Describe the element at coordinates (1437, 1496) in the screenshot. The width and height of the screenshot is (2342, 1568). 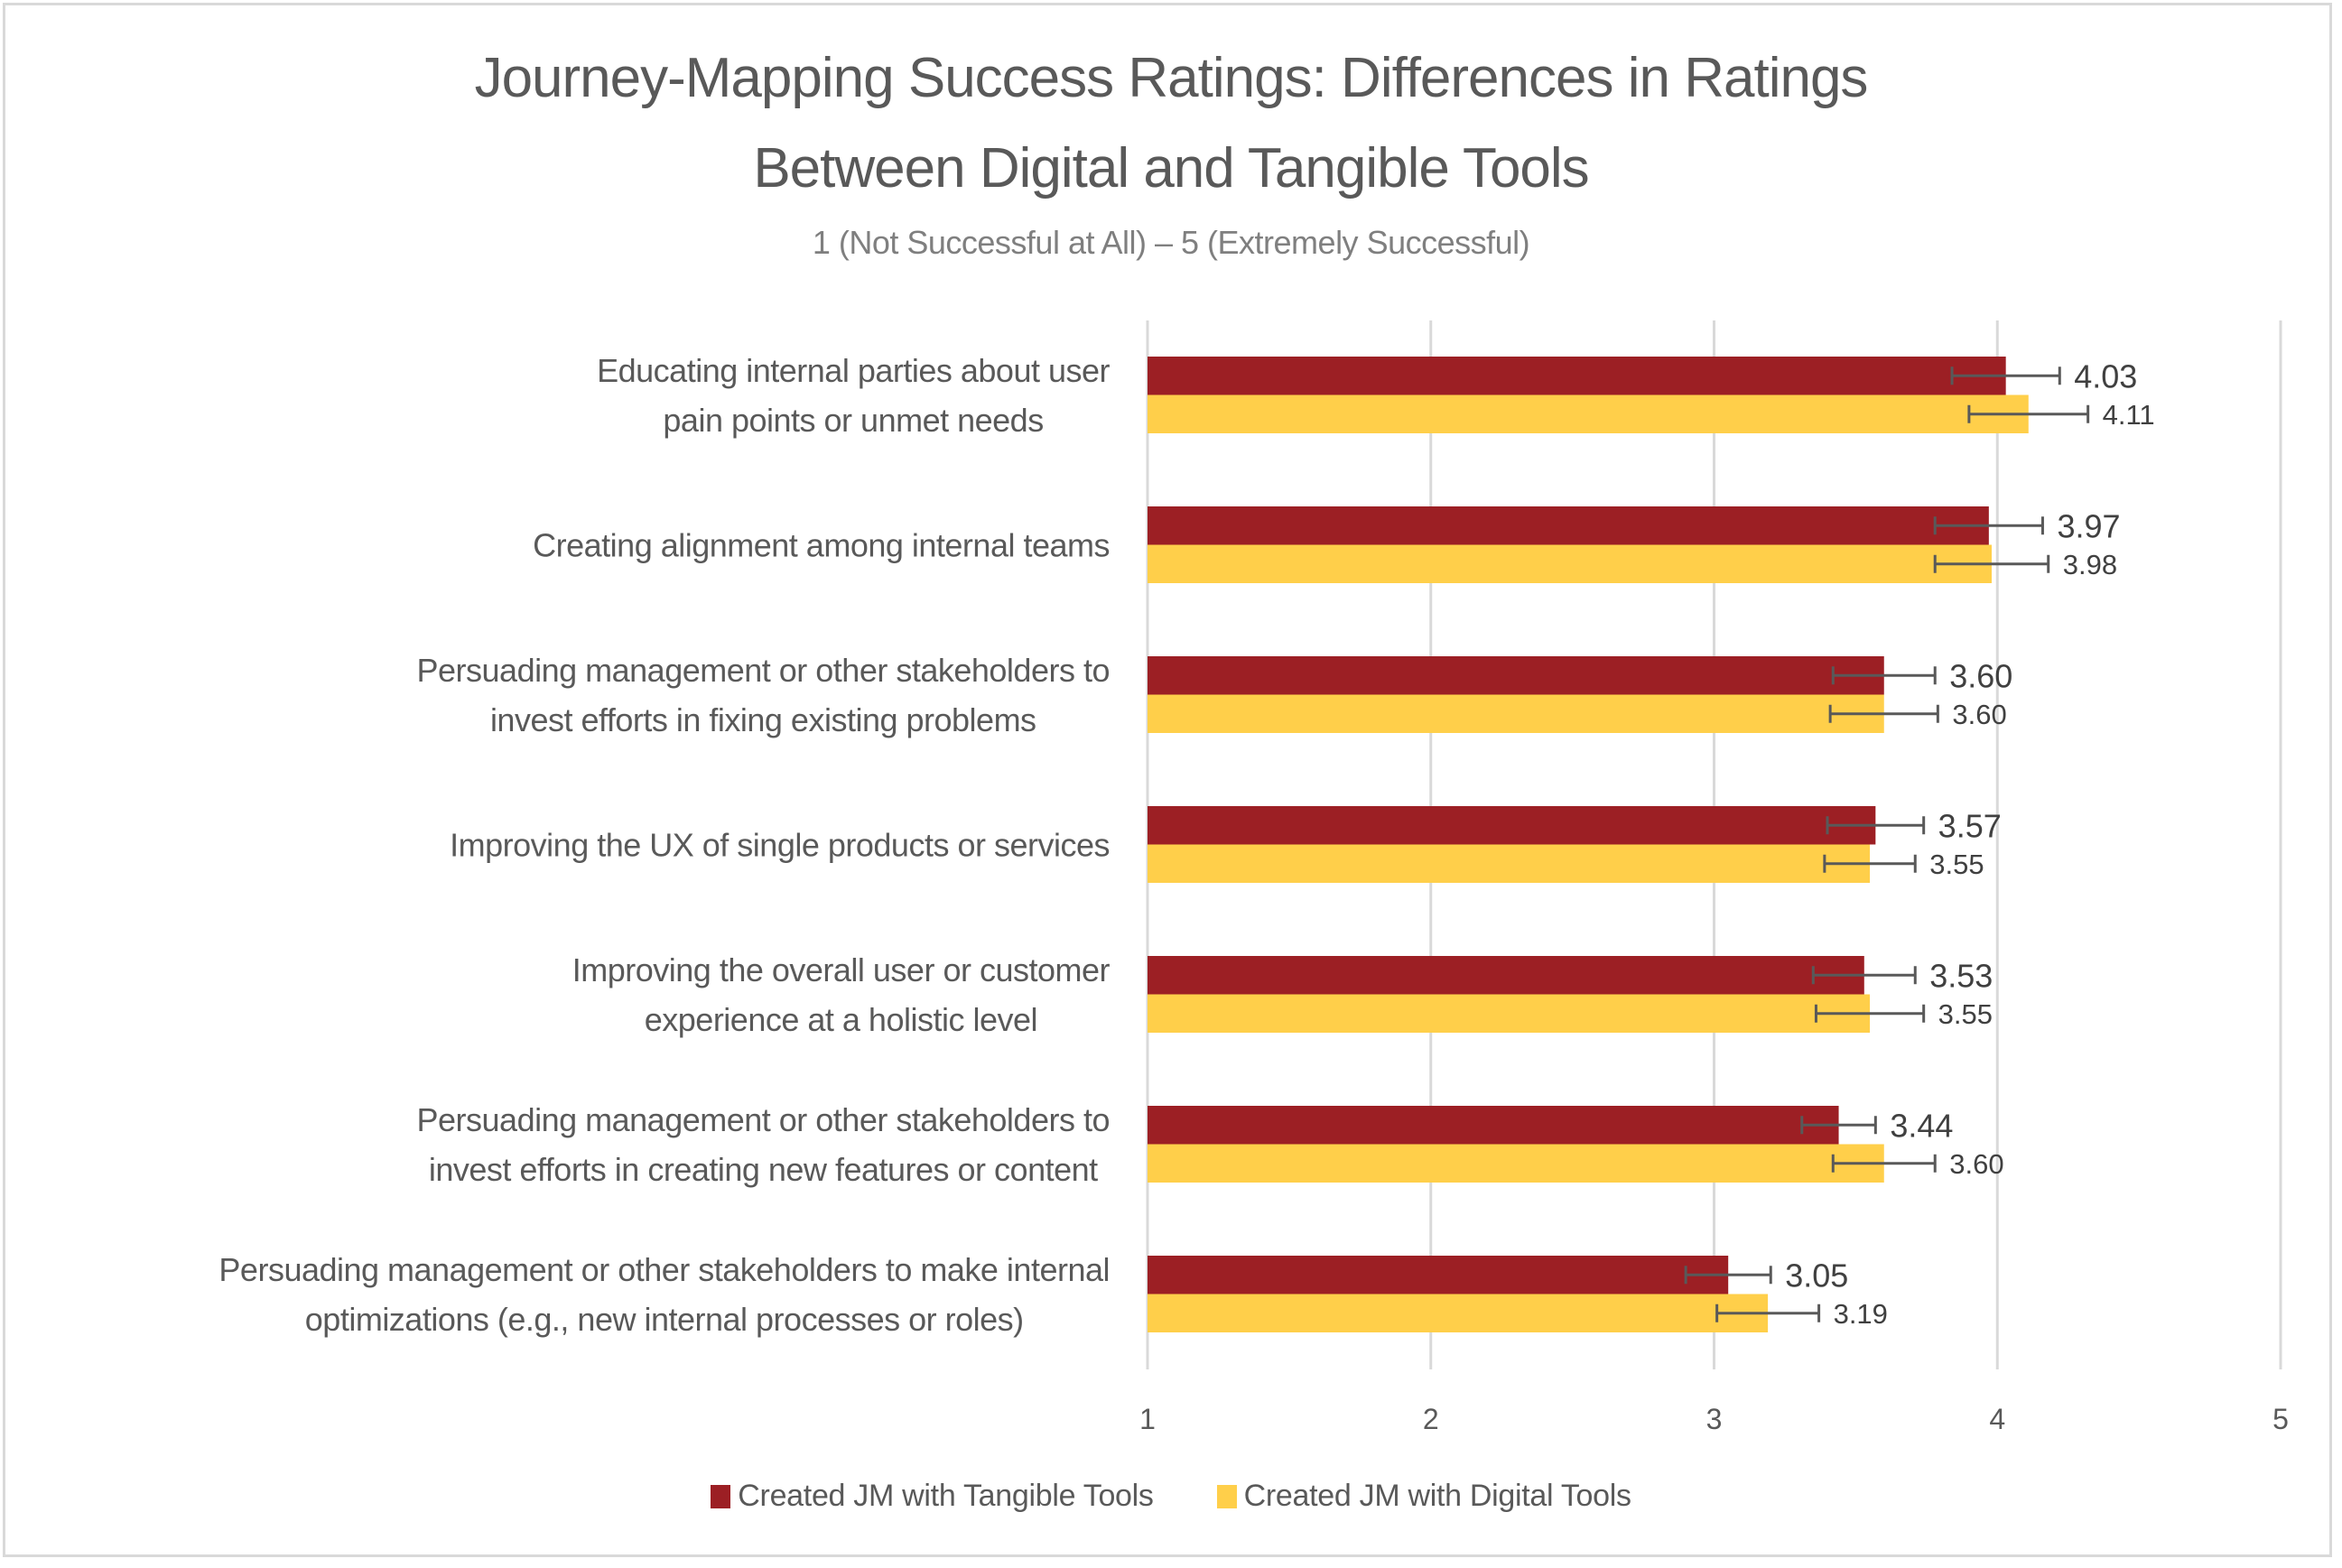
I see `legend-label-digital: Created JM with Digital Tools` at that location.